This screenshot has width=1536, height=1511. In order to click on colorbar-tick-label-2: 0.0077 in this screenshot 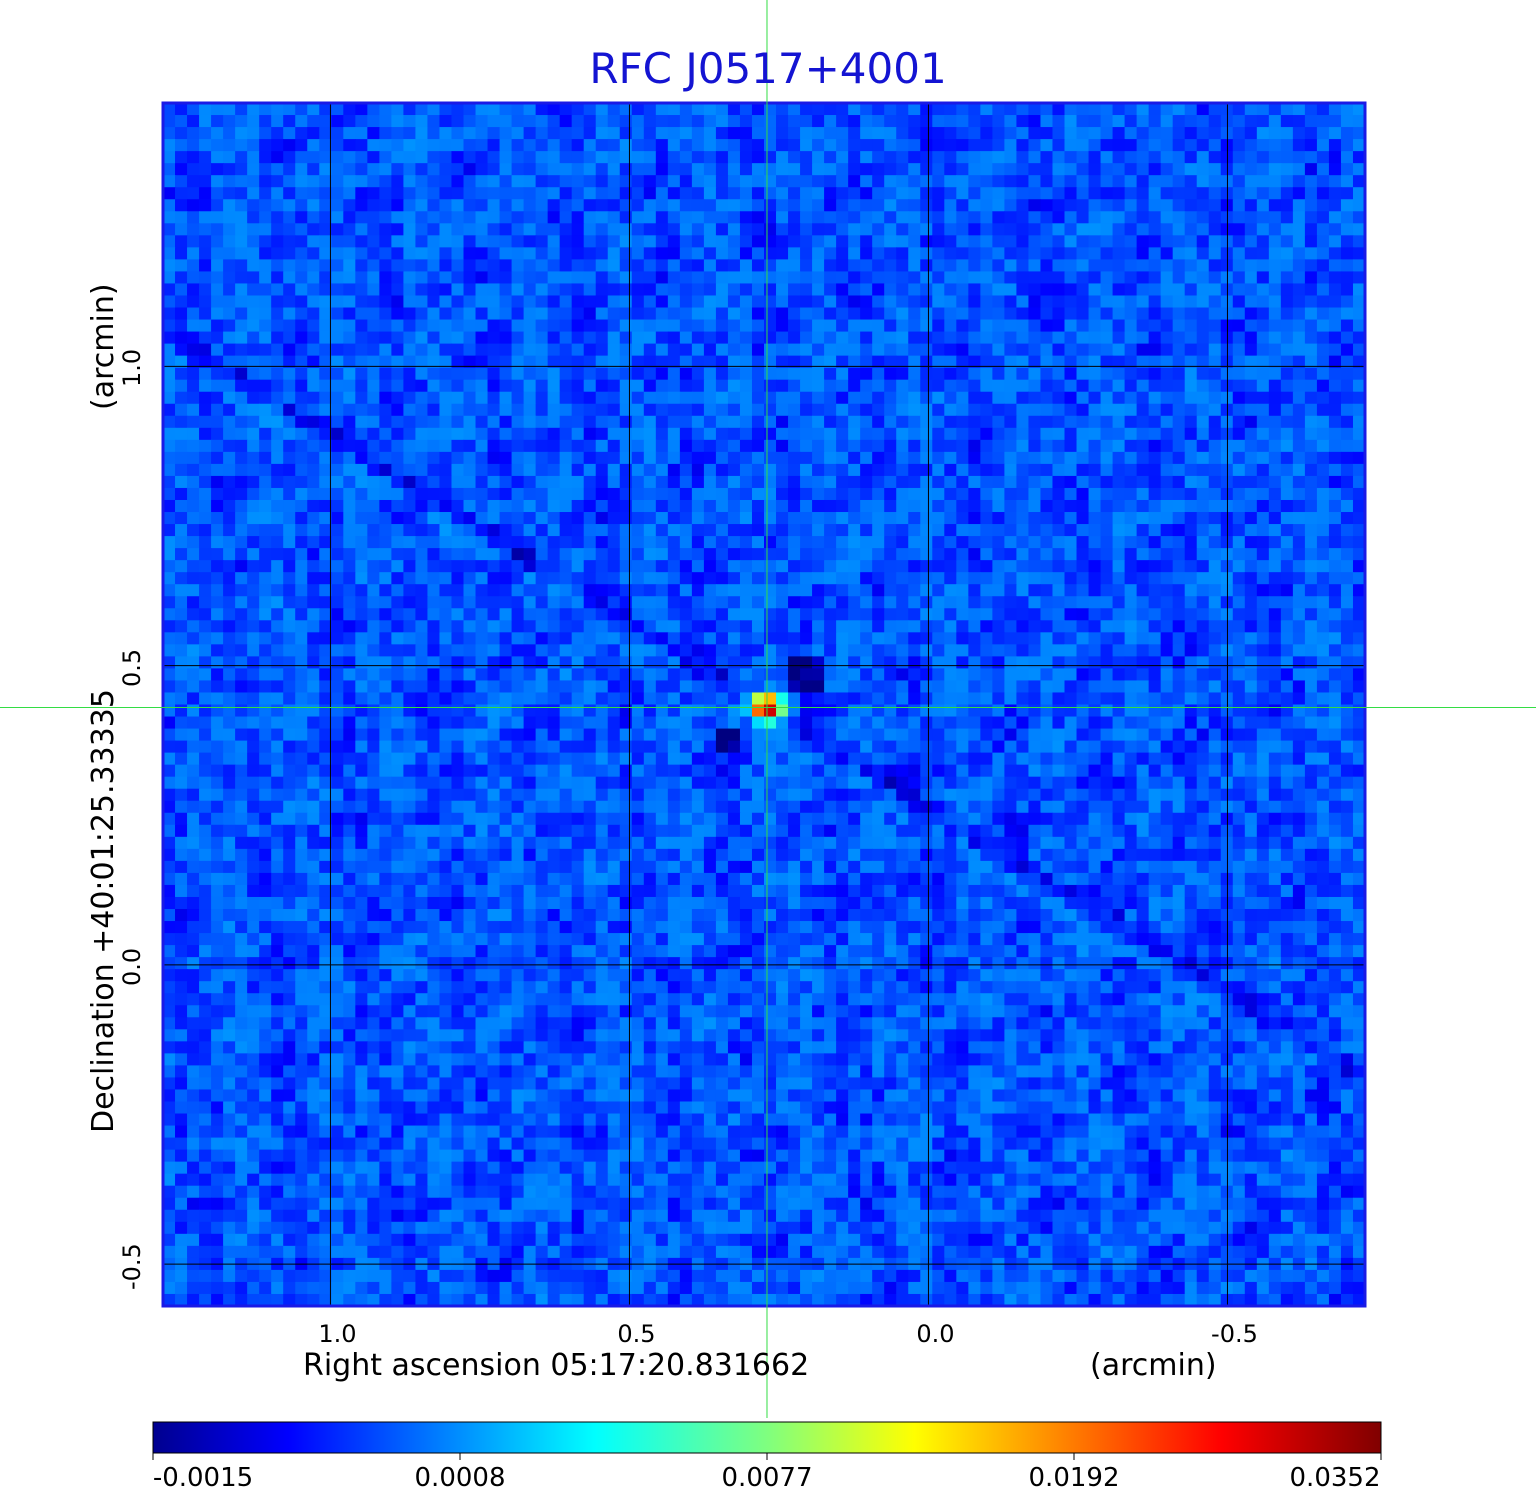, I will do `click(767, 1478)`.